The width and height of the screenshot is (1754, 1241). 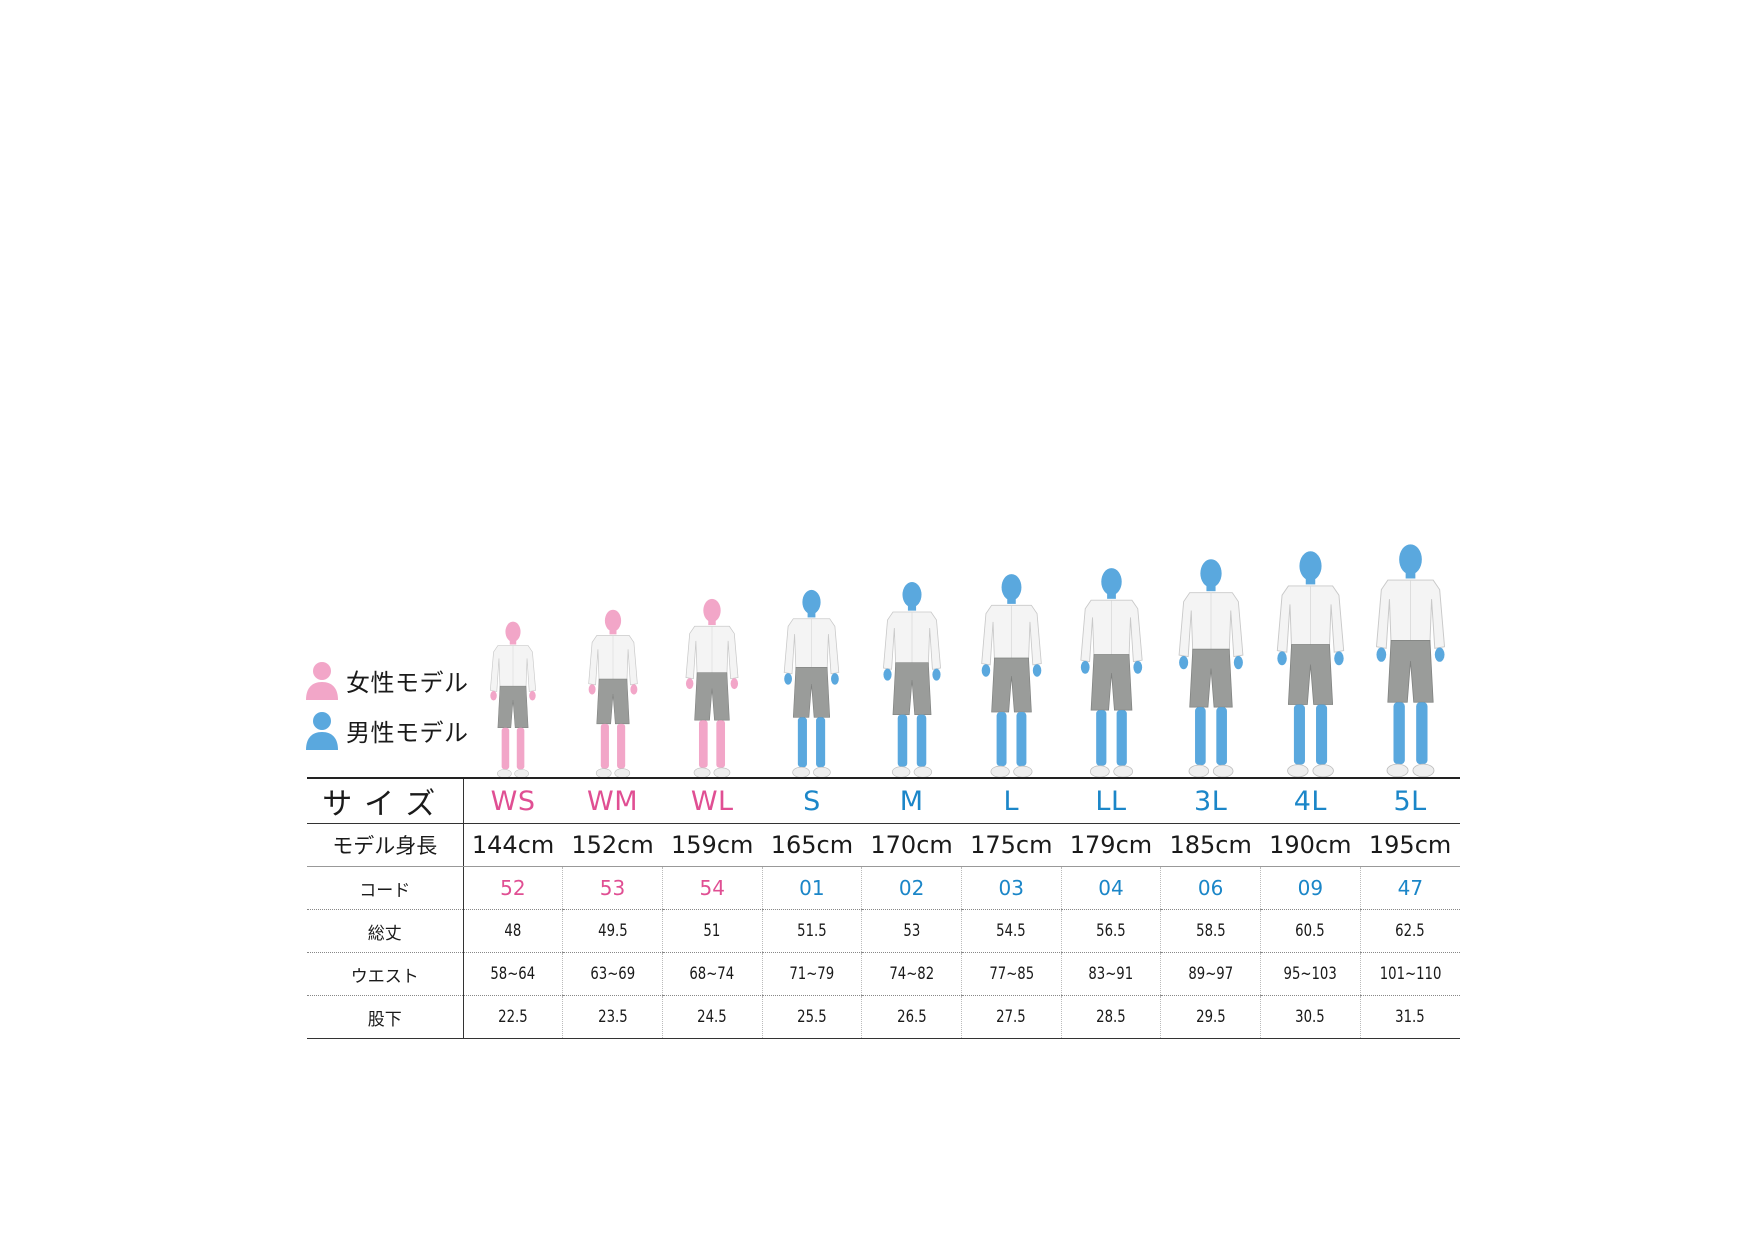 I want to click on legend-female: 女性モデル, so click(x=386, y=680).